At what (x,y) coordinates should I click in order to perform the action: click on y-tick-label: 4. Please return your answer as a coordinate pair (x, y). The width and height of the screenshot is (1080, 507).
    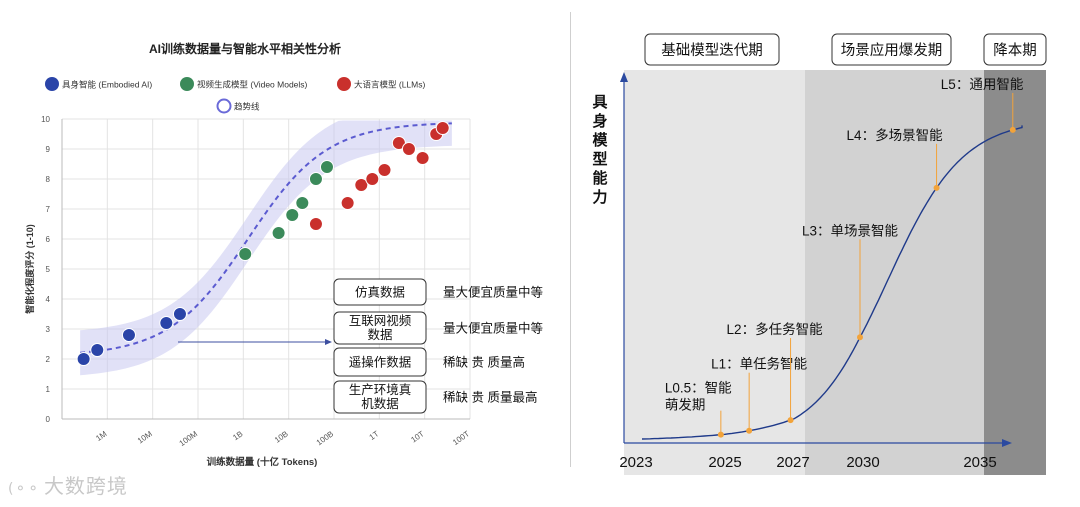
    Looking at the image, I should click on (48, 299).